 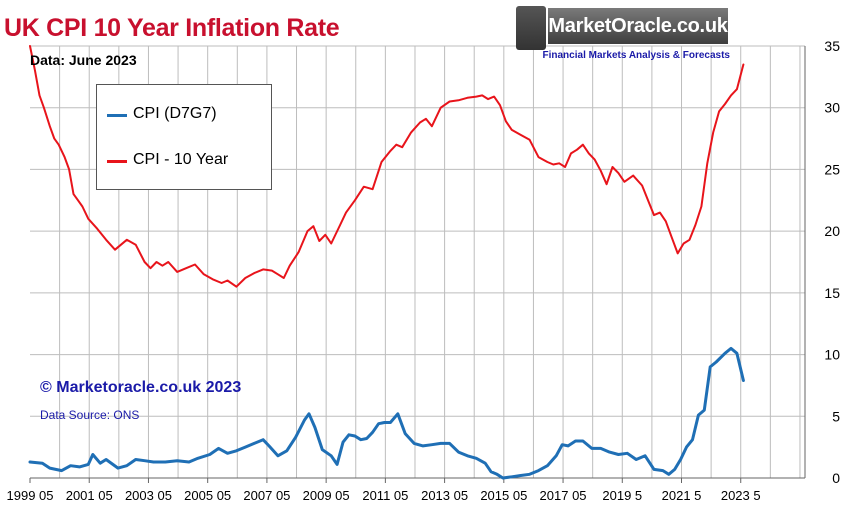 I want to click on x-tick-label: 2007 05, so click(x=266, y=495).